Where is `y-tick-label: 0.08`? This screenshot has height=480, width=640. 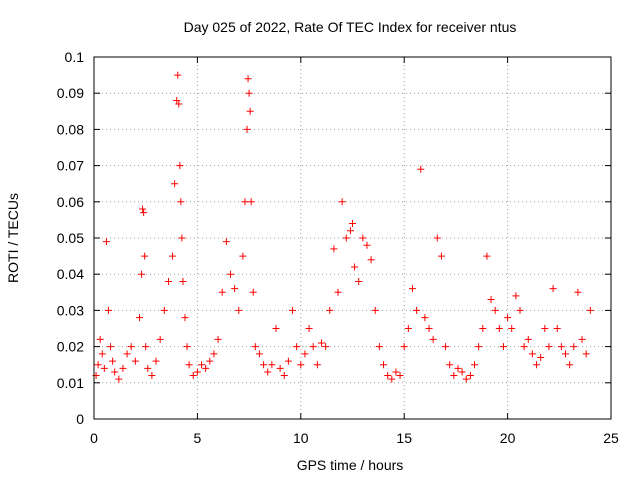 y-tick-label: 0.08 is located at coordinates (70, 129).